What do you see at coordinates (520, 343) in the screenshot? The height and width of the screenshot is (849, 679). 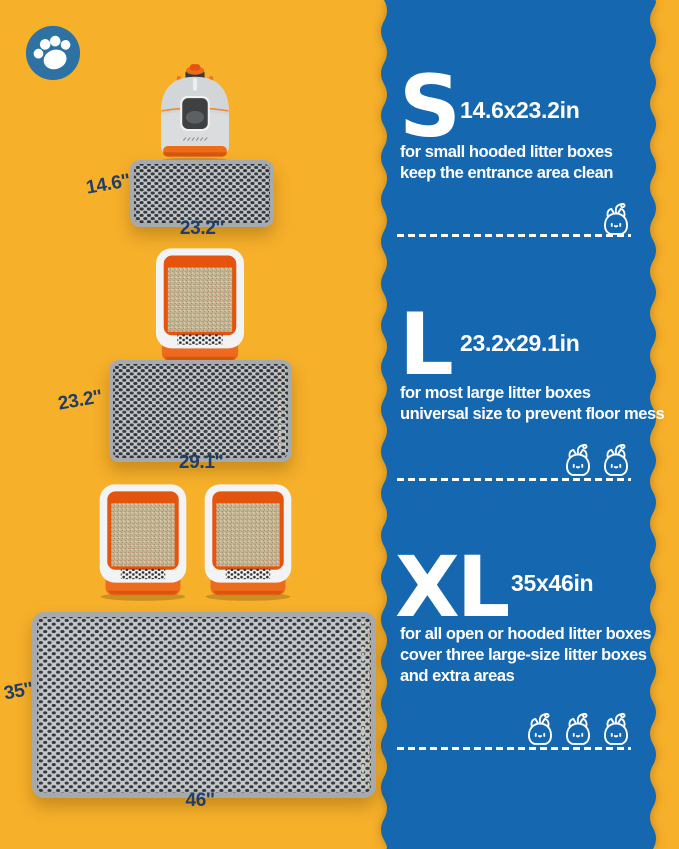 I see `size-dimensions-l: 23.2x29.1in` at bounding box center [520, 343].